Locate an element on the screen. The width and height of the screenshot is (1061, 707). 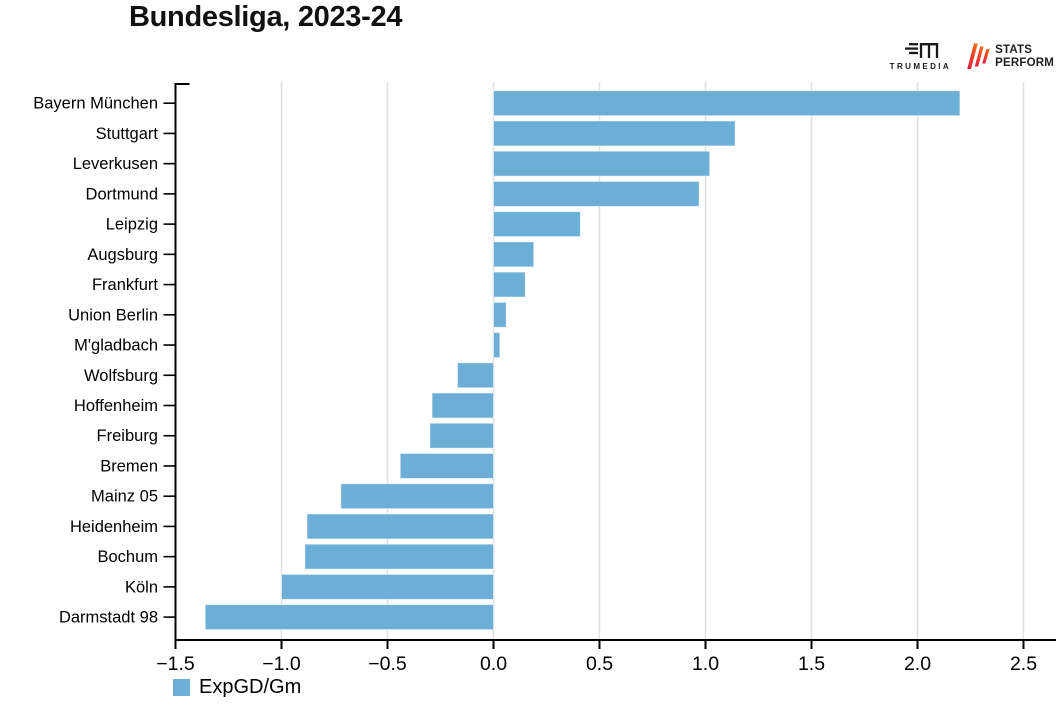
statsperform-mark-icon is located at coordinates (978, 56).